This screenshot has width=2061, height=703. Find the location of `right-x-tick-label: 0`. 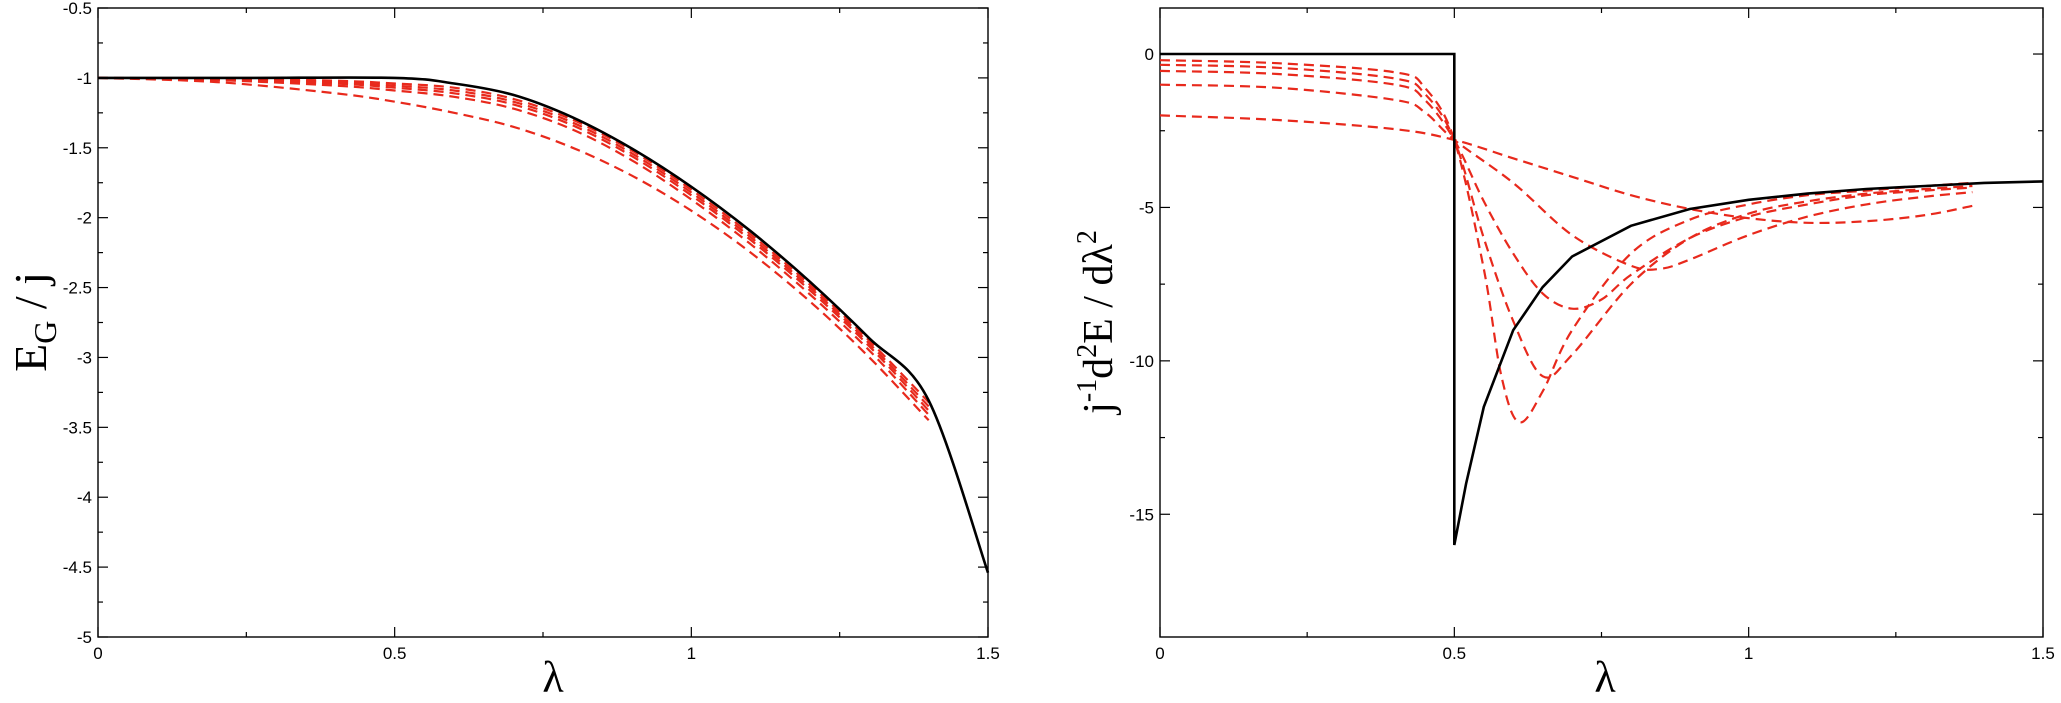

right-x-tick-label: 0 is located at coordinates (1159, 653).